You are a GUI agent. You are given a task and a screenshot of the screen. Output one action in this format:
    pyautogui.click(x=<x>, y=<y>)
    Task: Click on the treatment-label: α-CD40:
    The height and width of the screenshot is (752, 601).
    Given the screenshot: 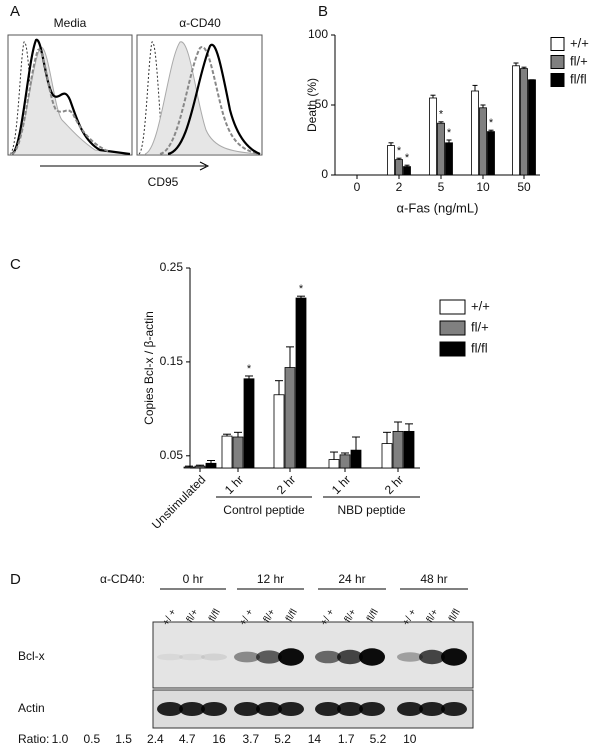 What is the action you would take?
    pyautogui.click(x=122, y=579)
    